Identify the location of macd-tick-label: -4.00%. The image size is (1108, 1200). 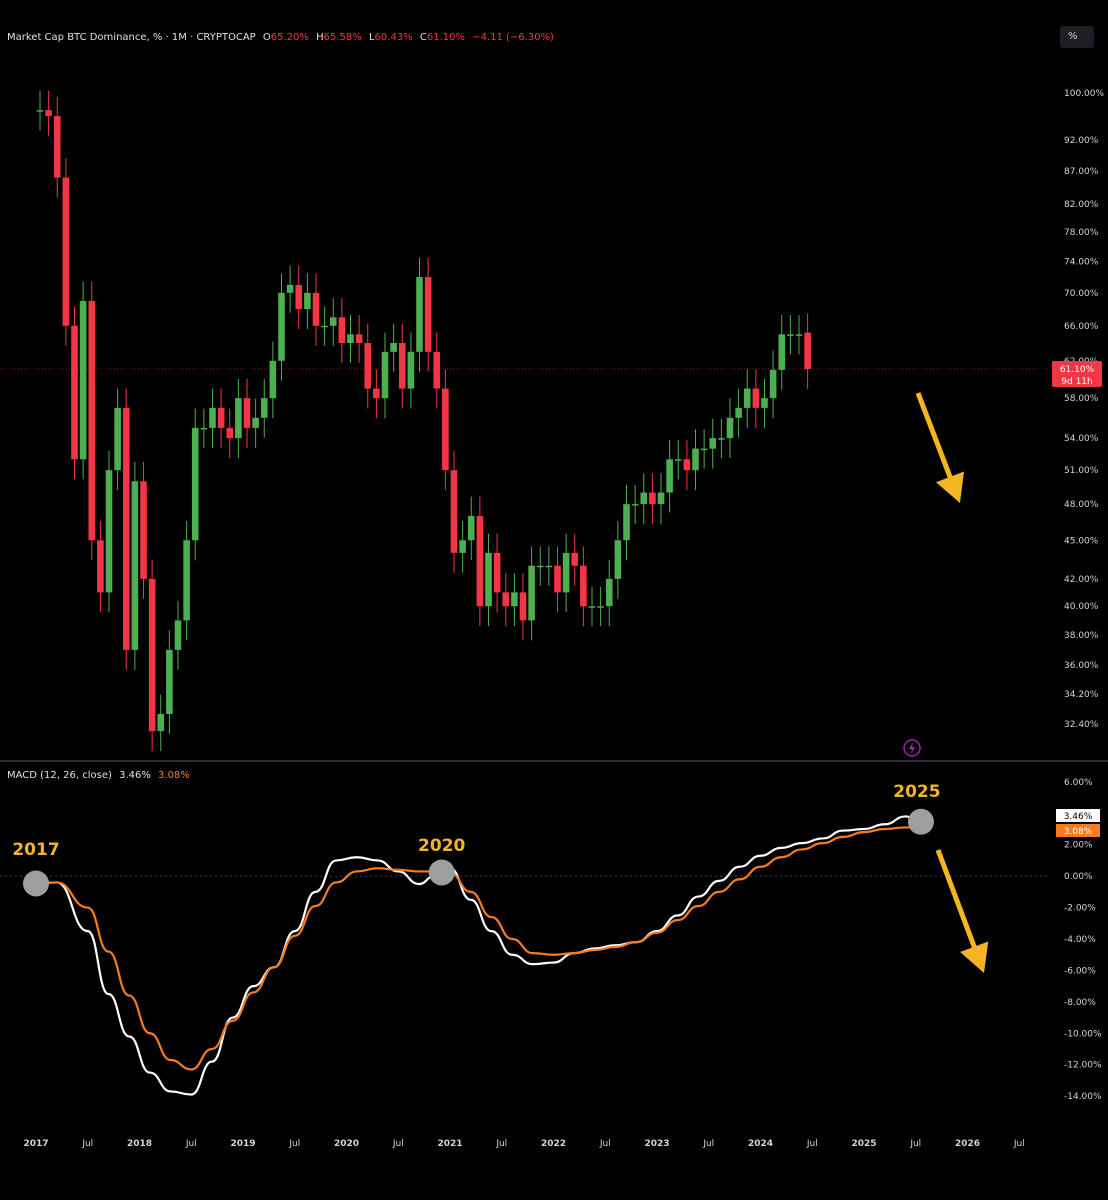
(1080, 940).